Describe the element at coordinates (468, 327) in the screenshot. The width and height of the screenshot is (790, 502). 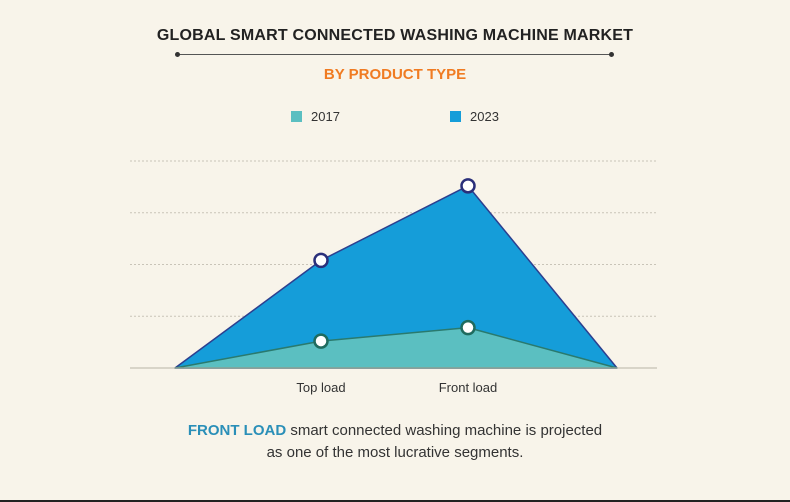
I see `data-point-2017-front-load` at that location.